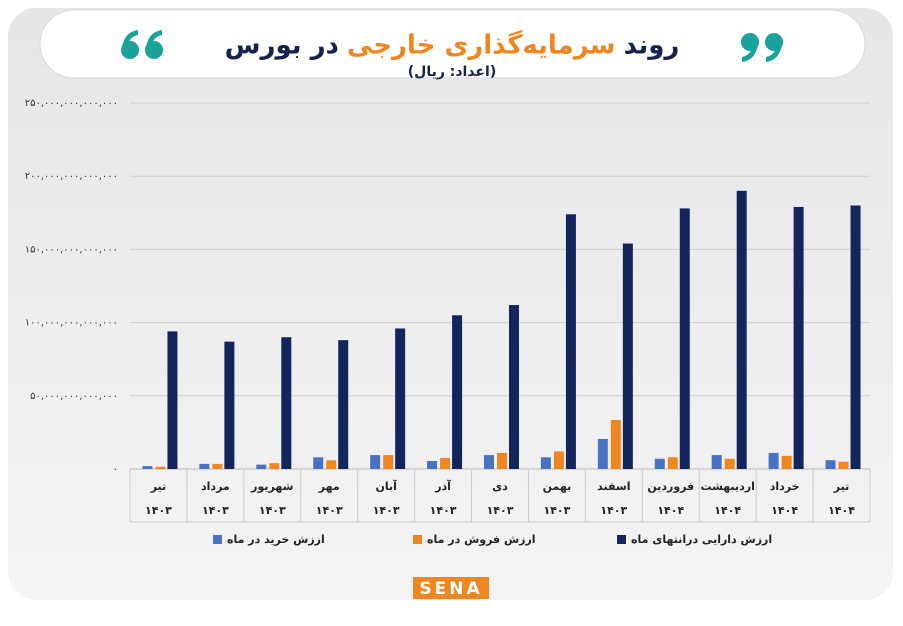 Image resolution: width=903 pixels, height=626 pixels. What do you see at coordinates (276, 539) in the screenshot?
I see `legend-label: ارزش خرید در ماه` at bounding box center [276, 539].